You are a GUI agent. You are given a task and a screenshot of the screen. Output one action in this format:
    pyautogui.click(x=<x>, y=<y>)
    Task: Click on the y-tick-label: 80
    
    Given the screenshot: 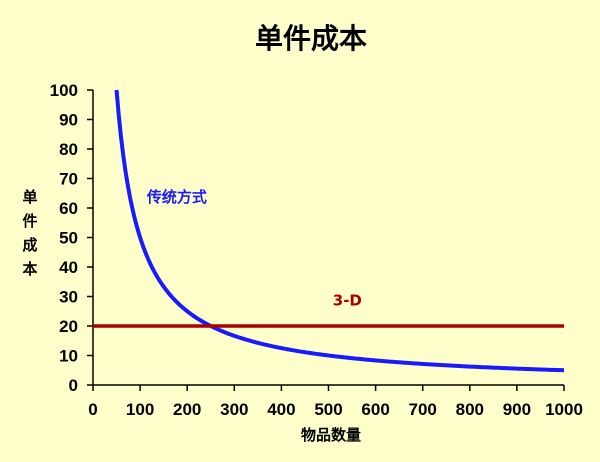 What is the action you would take?
    pyautogui.click(x=68, y=149)
    